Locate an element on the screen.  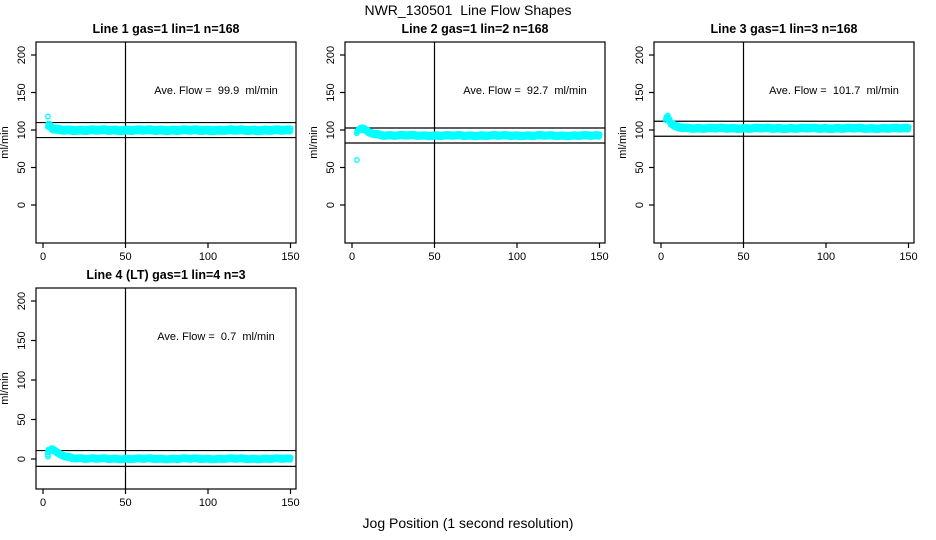
figure-x-axis-label: Jog Position (1 second resolution) is located at coordinates (468, 523).